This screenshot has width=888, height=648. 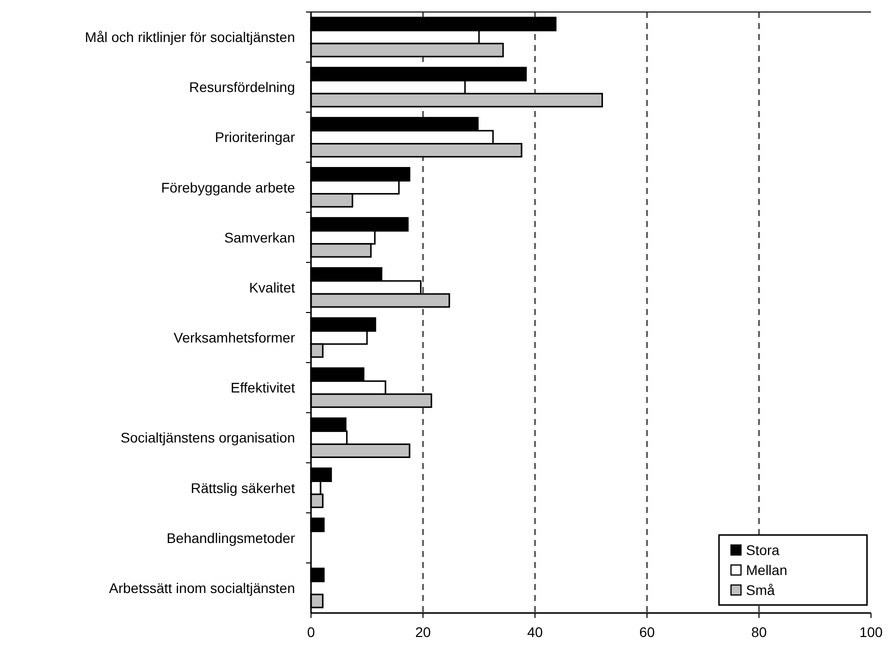 What do you see at coordinates (311, 632) in the screenshot?
I see `x-tick-label: 0` at bounding box center [311, 632].